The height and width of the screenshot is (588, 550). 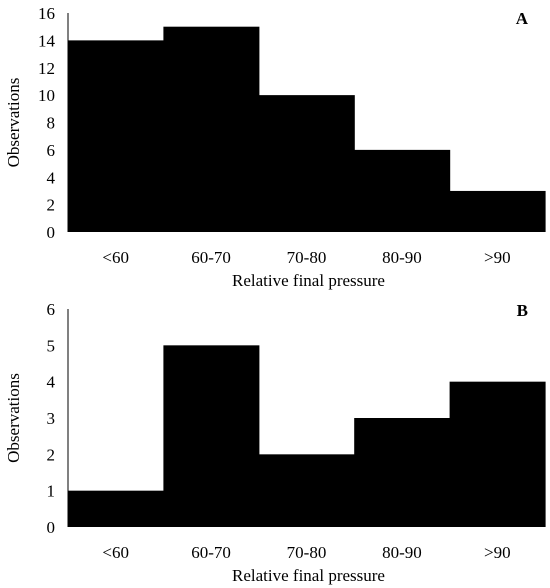 I want to click on y-tick-label: 3, so click(x=51, y=418).